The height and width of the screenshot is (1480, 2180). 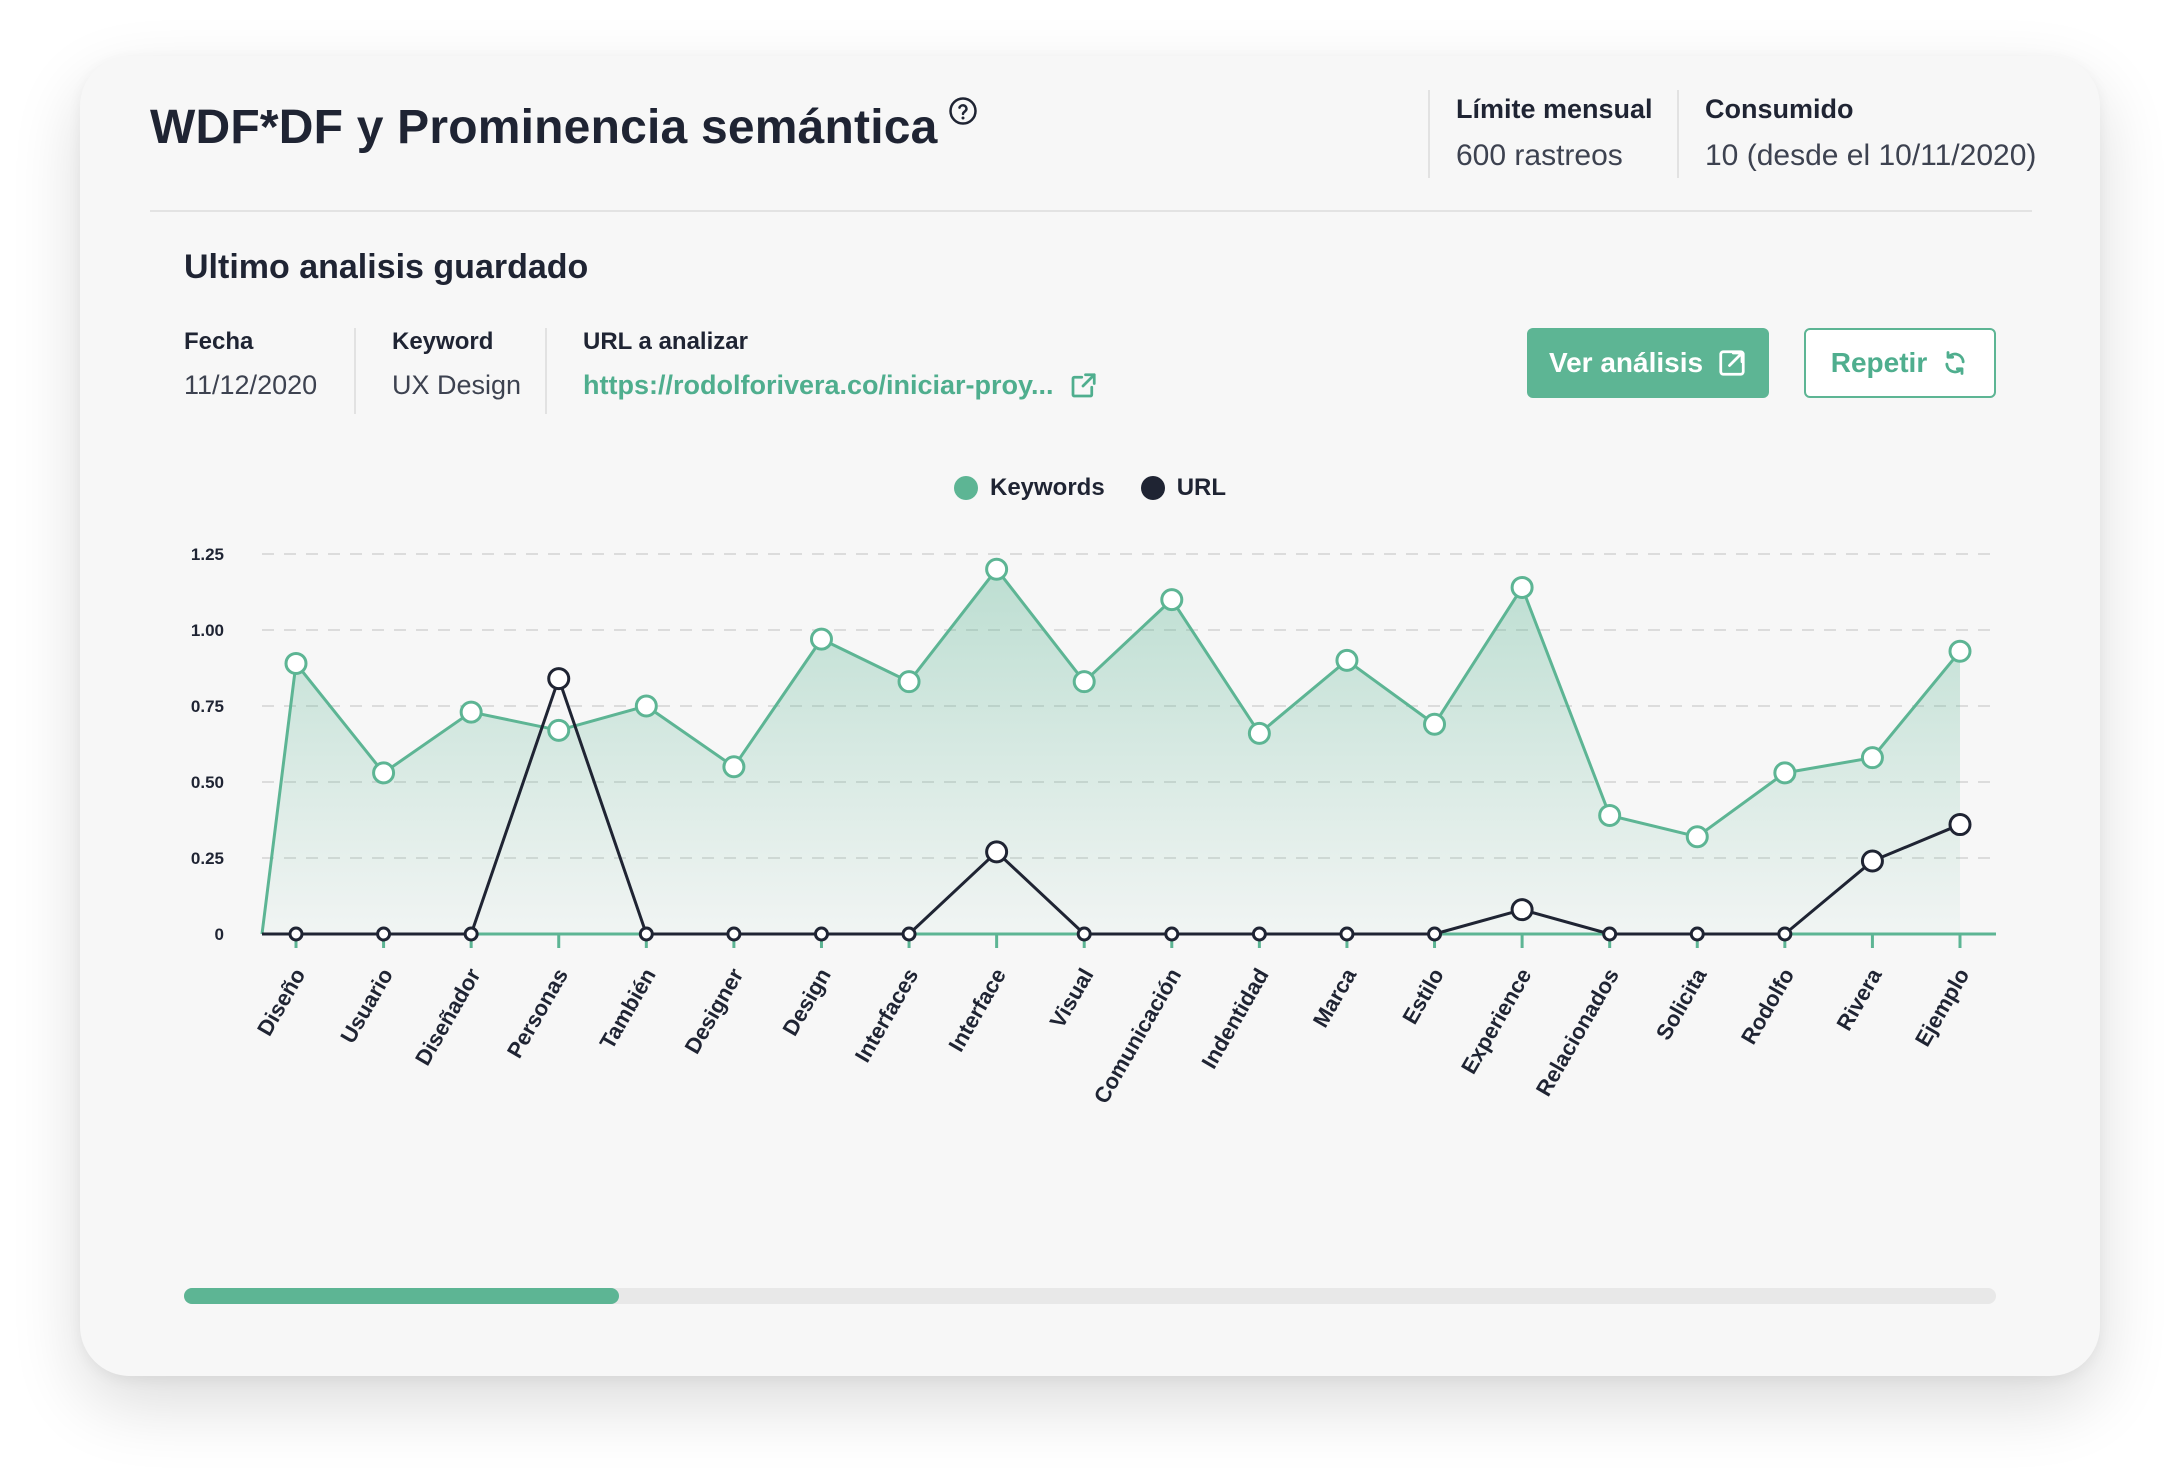 What do you see at coordinates (207, 706) in the screenshot?
I see `y-tick-label: 0.75` at bounding box center [207, 706].